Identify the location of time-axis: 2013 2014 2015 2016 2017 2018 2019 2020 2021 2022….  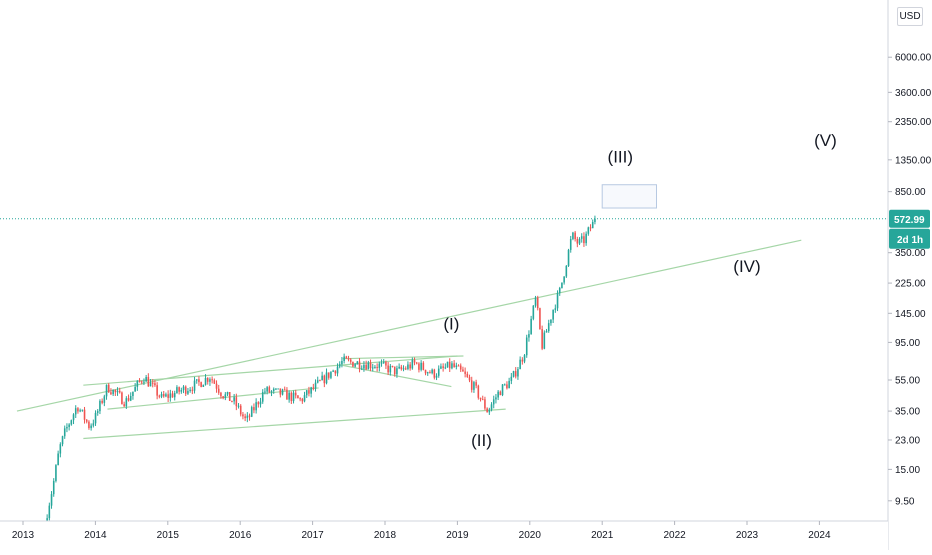
(444, 535).